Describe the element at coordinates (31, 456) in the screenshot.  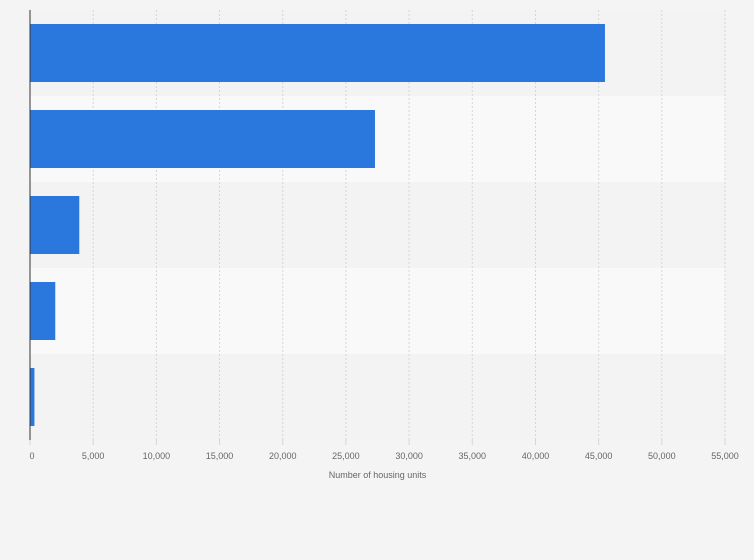
I see `x-tick-label: 0` at that location.